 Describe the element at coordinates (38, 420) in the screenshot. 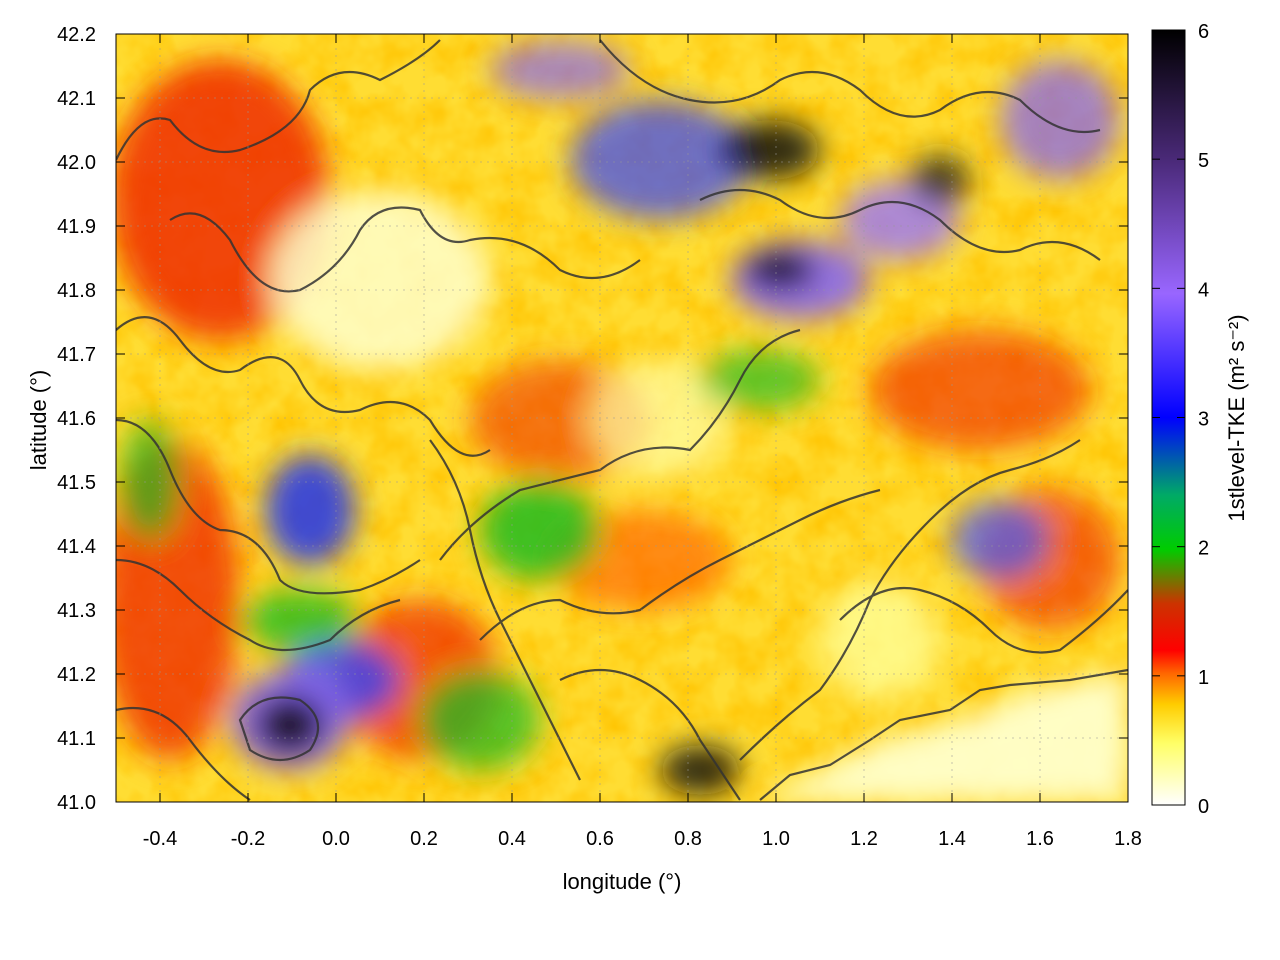

I see `y-axis-label: latitude (°)` at that location.